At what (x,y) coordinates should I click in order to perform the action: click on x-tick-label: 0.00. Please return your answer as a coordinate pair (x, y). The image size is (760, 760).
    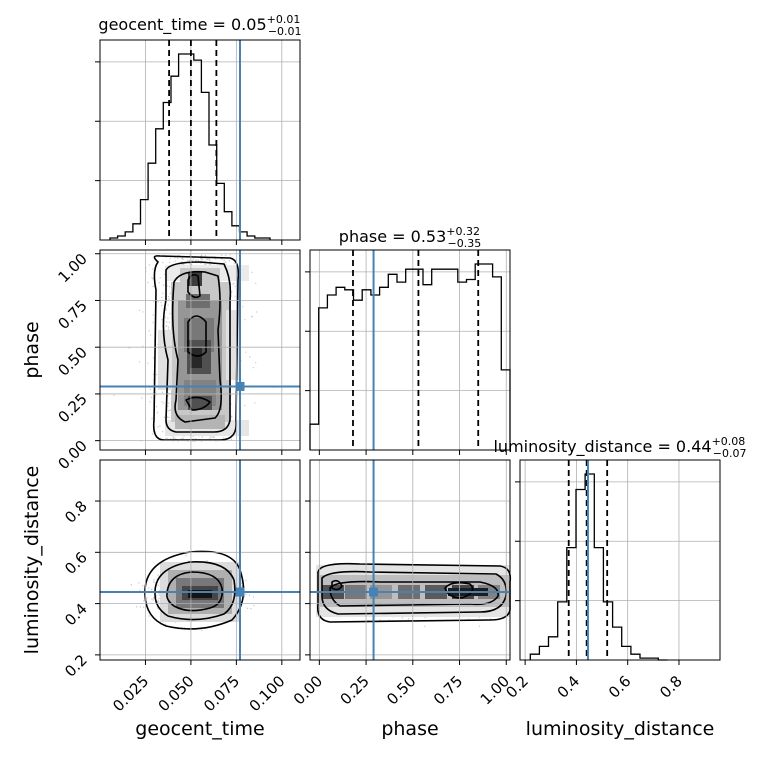
    Looking at the image, I should click on (308, 690).